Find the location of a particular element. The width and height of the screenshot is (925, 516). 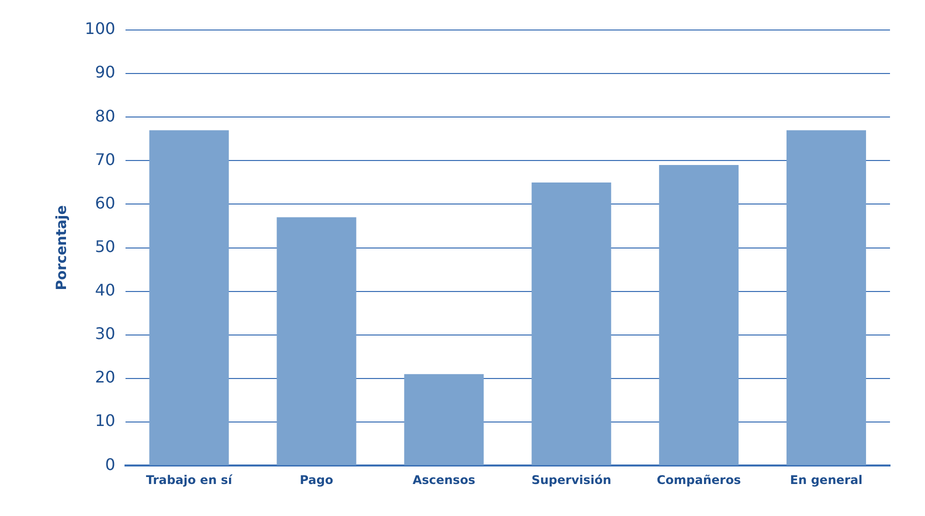

x-tick-label: Ascensos is located at coordinates (444, 479).